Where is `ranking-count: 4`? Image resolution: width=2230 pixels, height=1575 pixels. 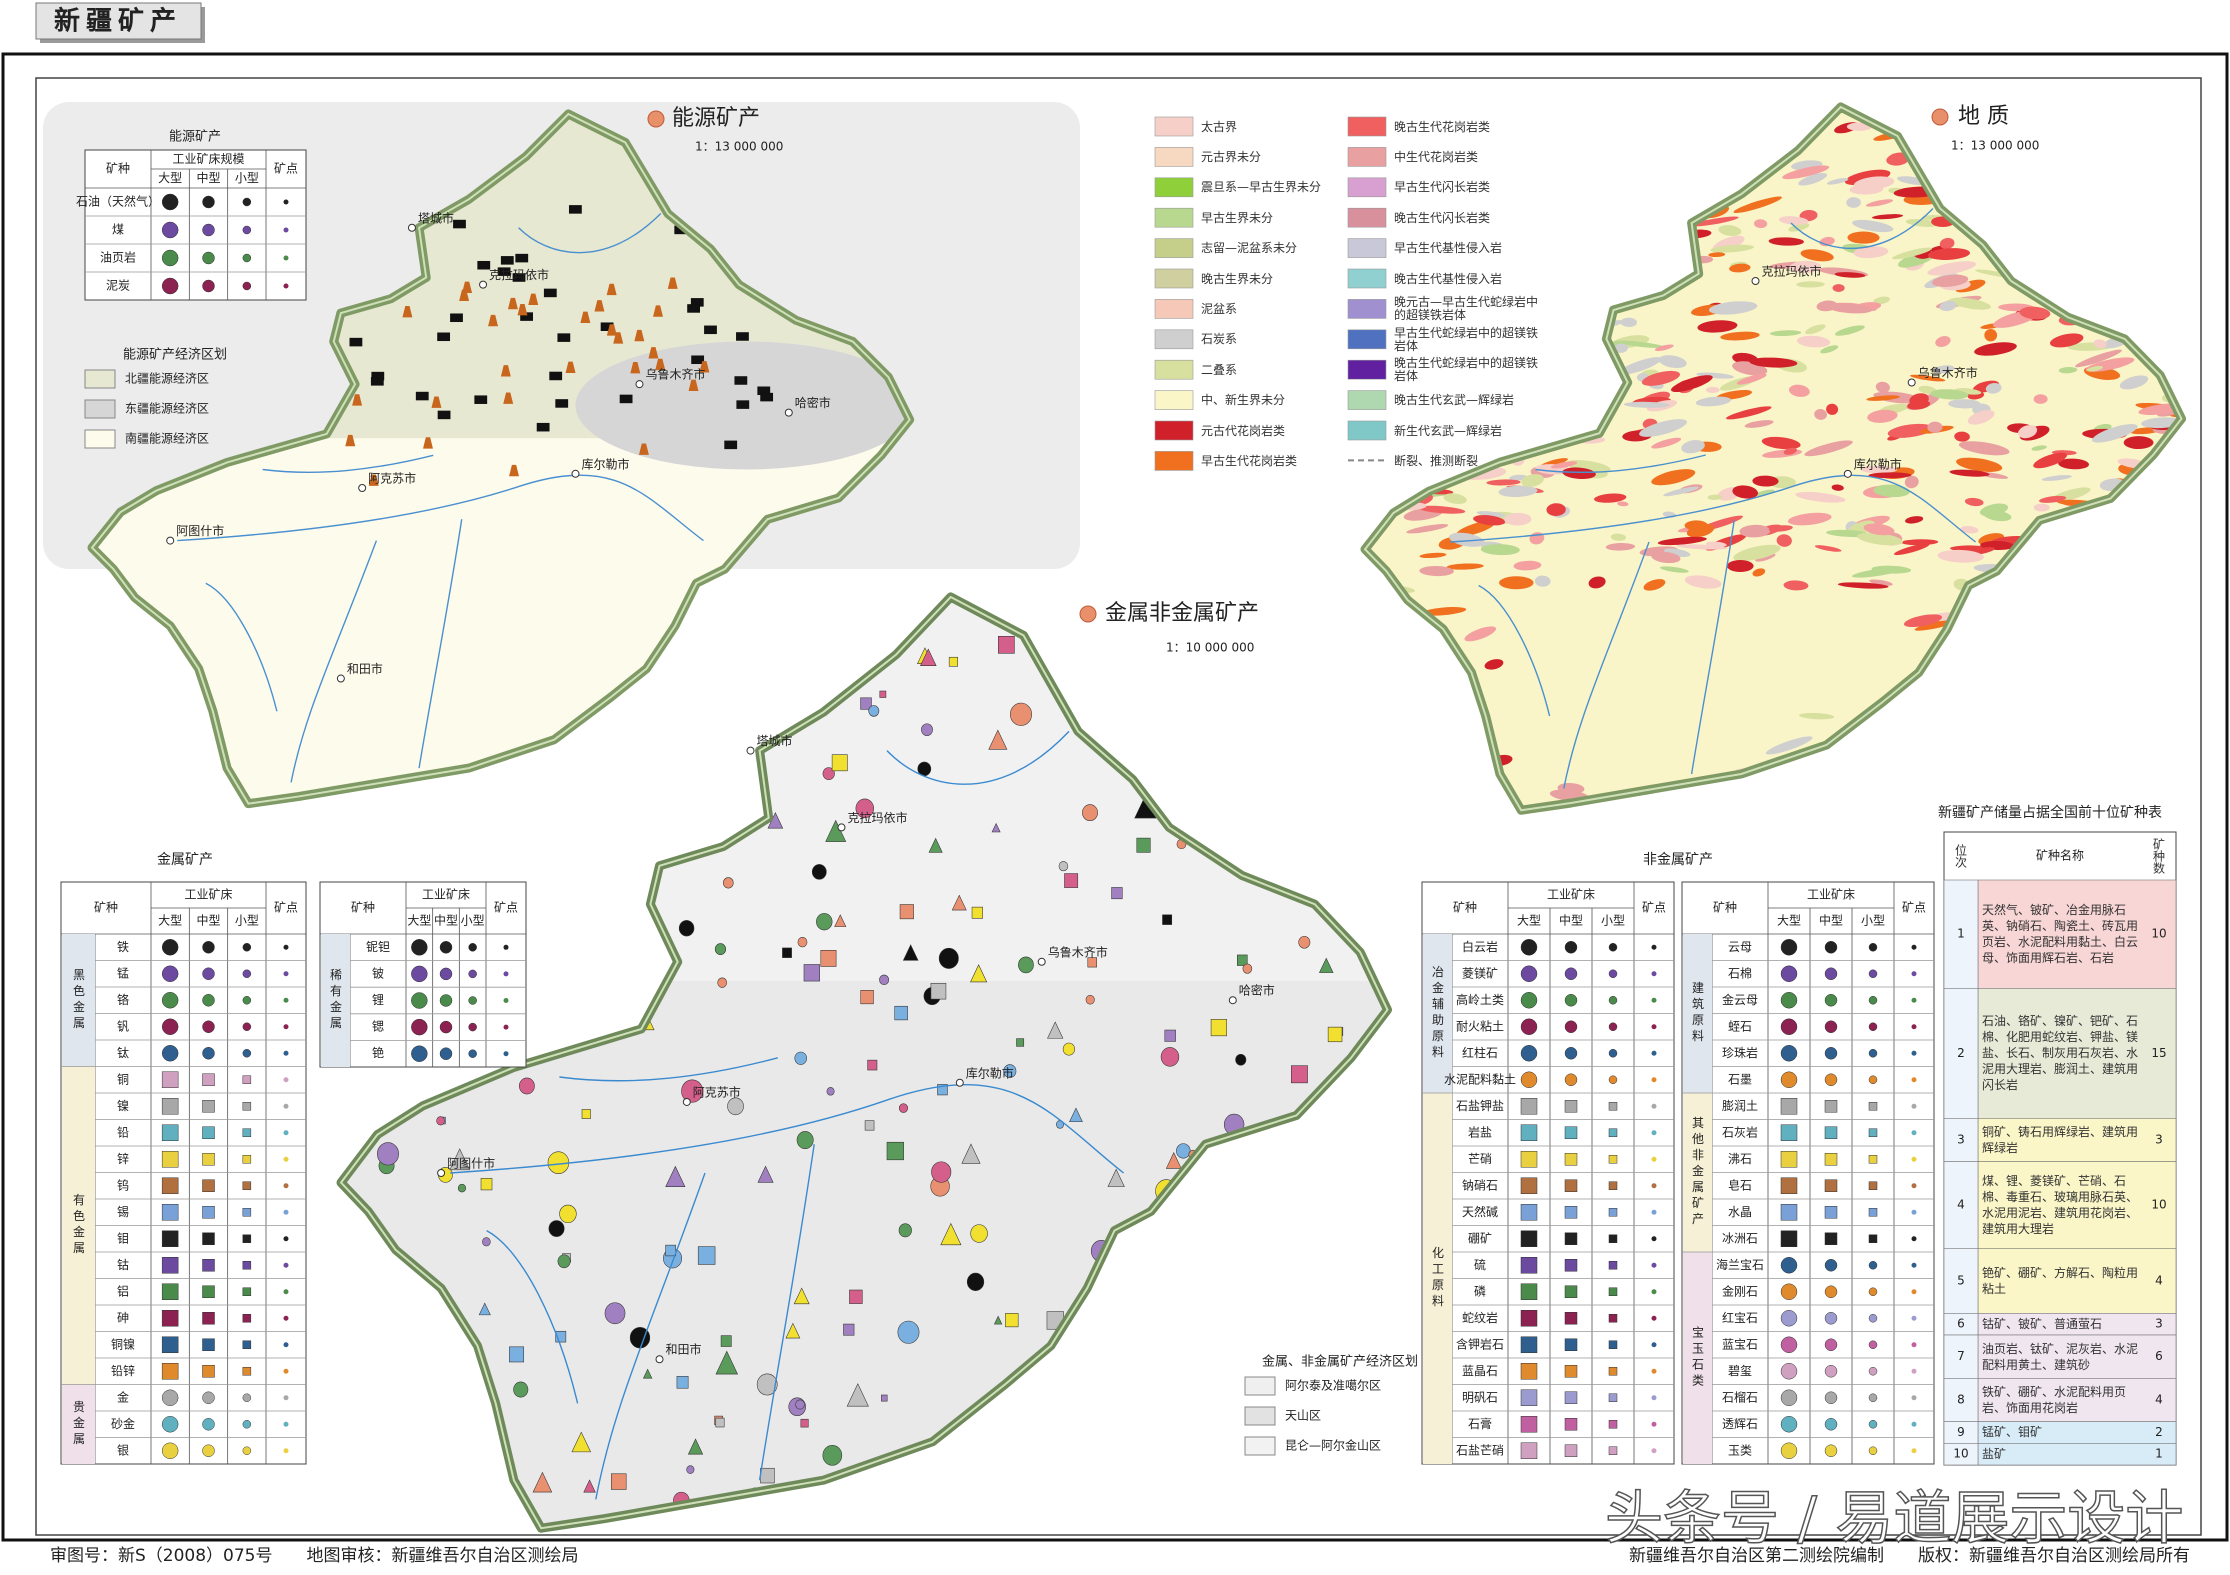
ranking-count: 4 is located at coordinates (2159, 1400).